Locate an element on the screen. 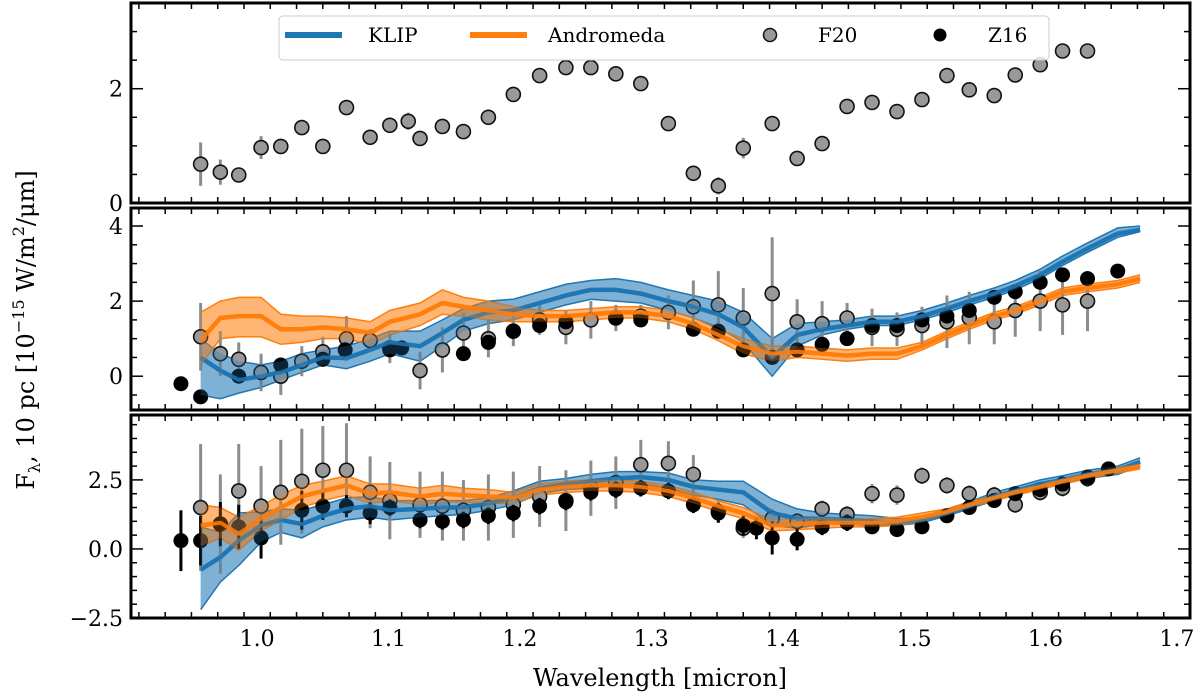  x-tick-label: 1.1 is located at coordinates (388, 639).